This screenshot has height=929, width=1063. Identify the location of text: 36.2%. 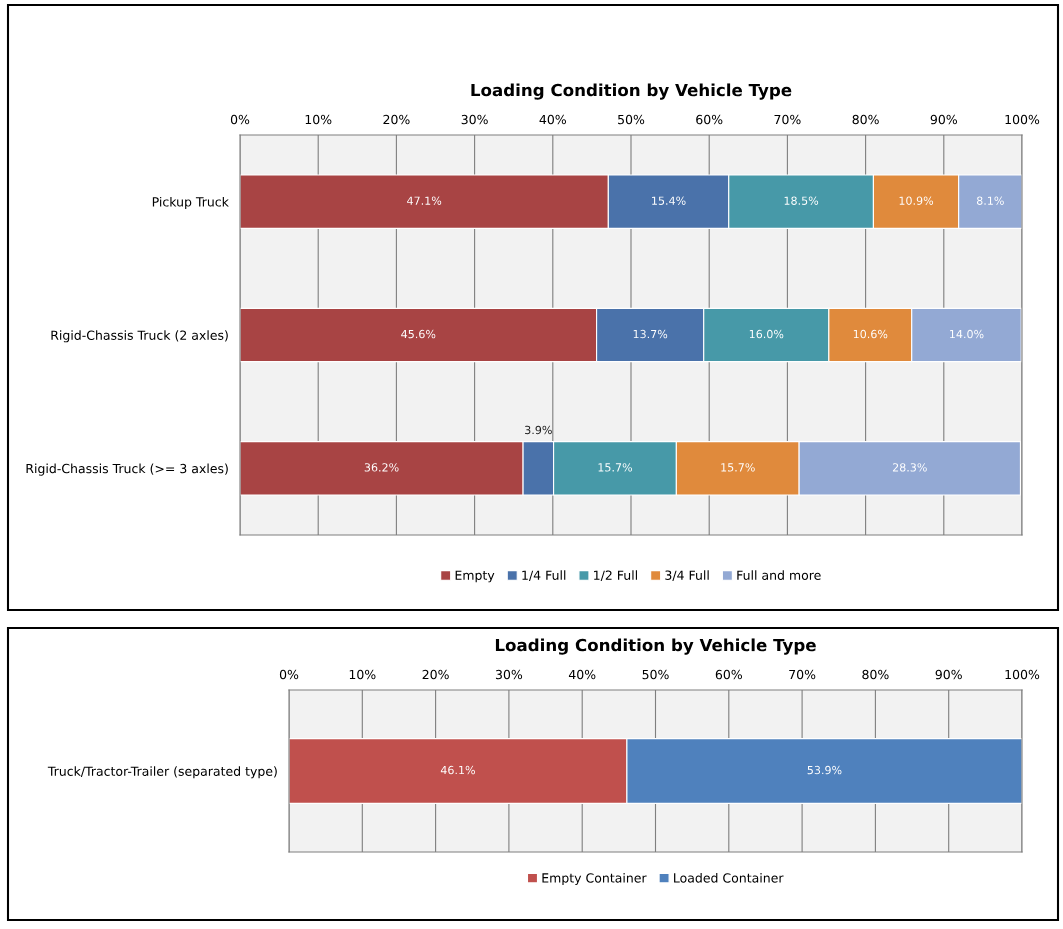
(381, 467).